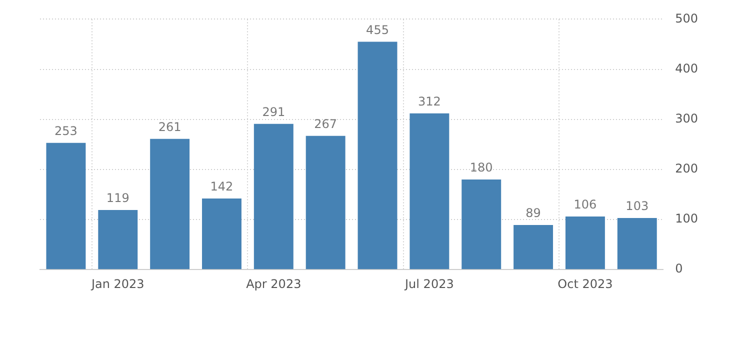  Describe the element at coordinates (118, 198) in the screenshot. I see `data-label: 119` at that location.